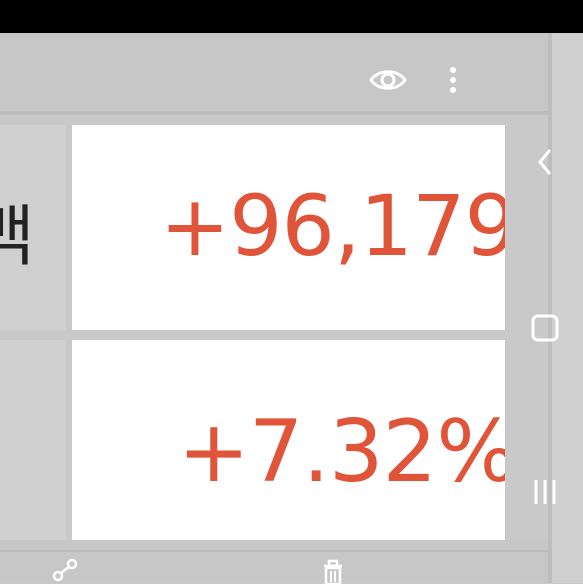  I want to click on recent-apps-icon, so click(545, 492).